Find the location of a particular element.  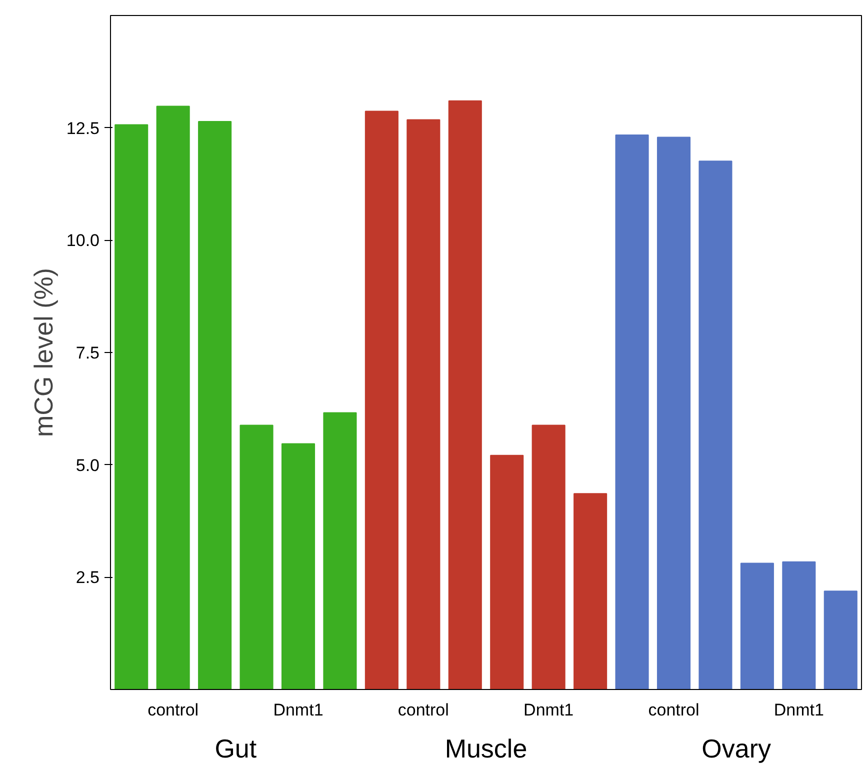

y-tick-label: 5.0 is located at coordinates (88, 465).